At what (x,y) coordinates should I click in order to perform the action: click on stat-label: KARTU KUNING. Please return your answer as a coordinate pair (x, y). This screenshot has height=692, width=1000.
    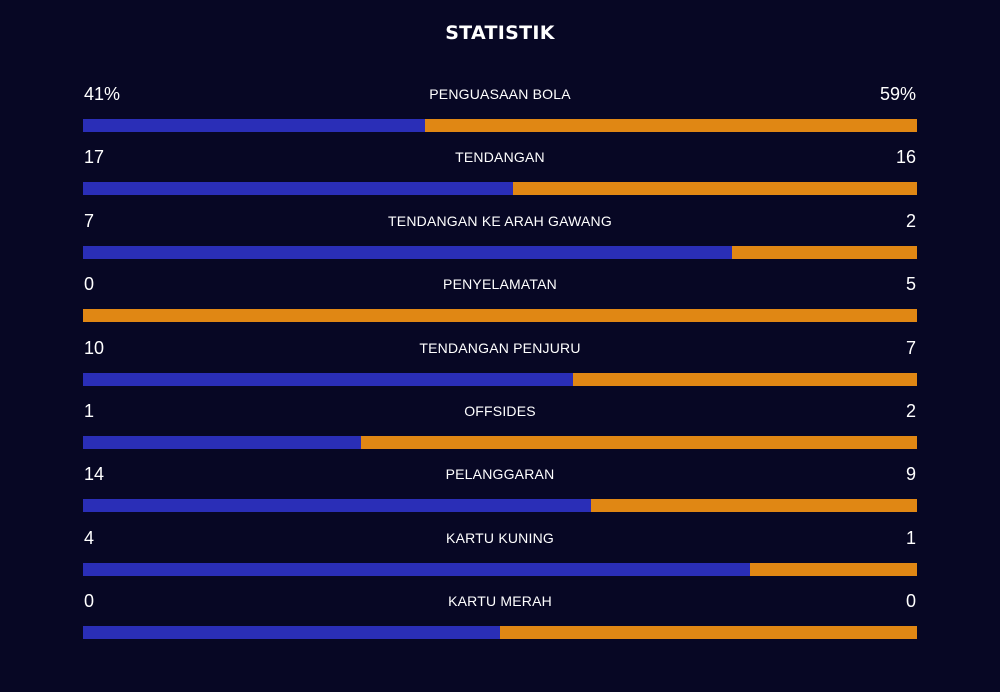
    Looking at the image, I should click on (500, 537).